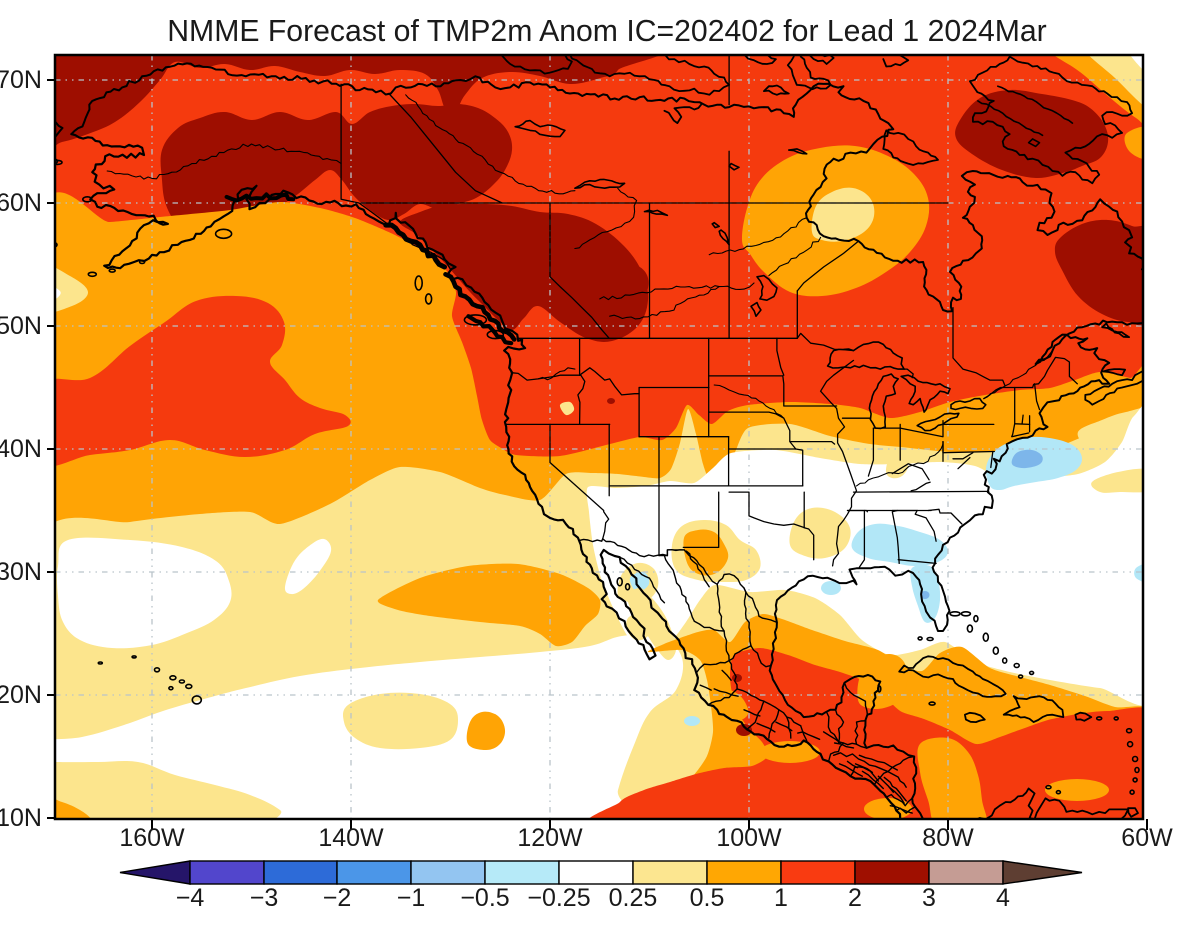 The image size is (1200, 932). Describe the element at coordinates (411, 898) in the screenshot. I see `svg-text: −1` at that location.